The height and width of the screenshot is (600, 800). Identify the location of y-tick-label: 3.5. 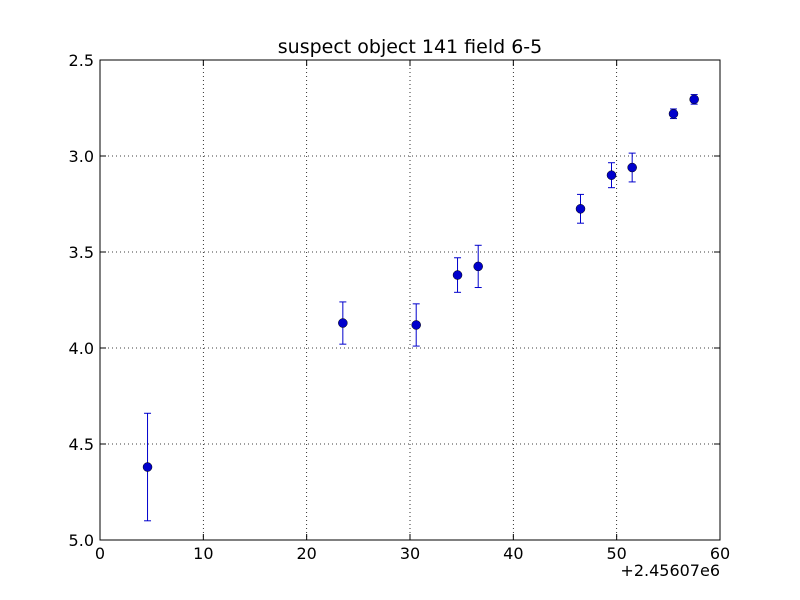
(81, 252).